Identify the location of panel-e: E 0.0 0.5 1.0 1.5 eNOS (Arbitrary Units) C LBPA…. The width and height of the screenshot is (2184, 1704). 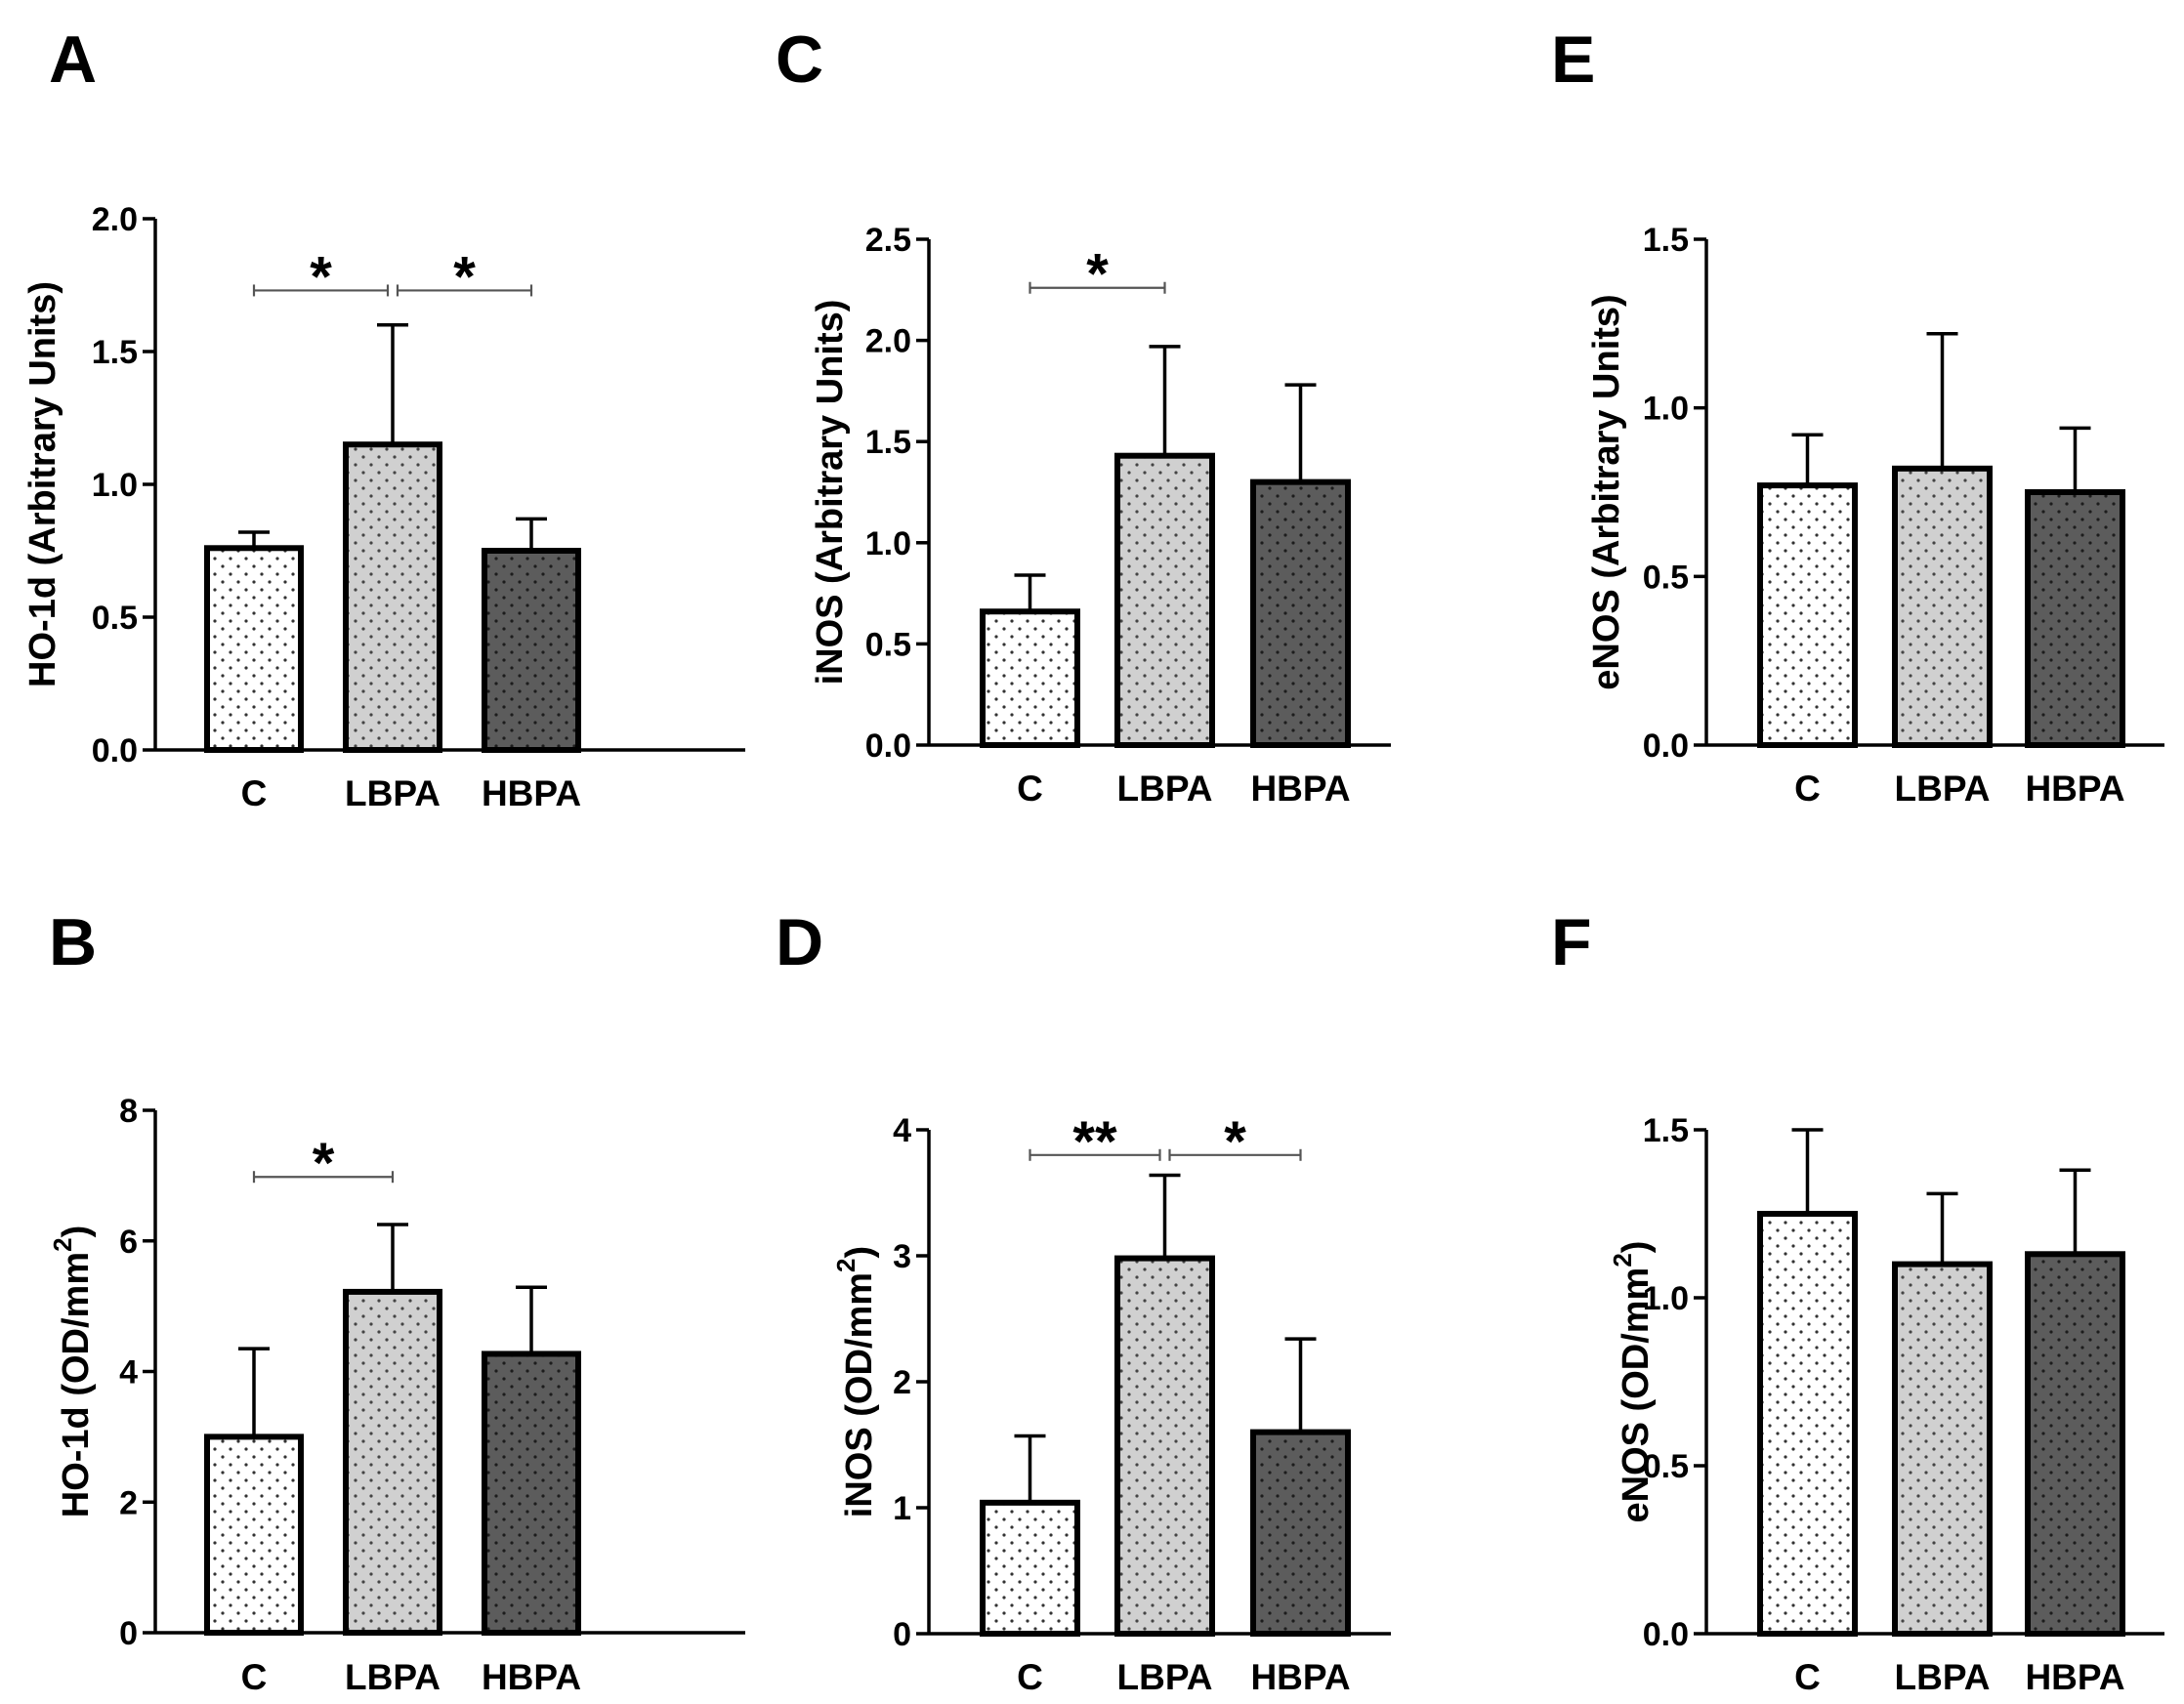
(1857, 415).